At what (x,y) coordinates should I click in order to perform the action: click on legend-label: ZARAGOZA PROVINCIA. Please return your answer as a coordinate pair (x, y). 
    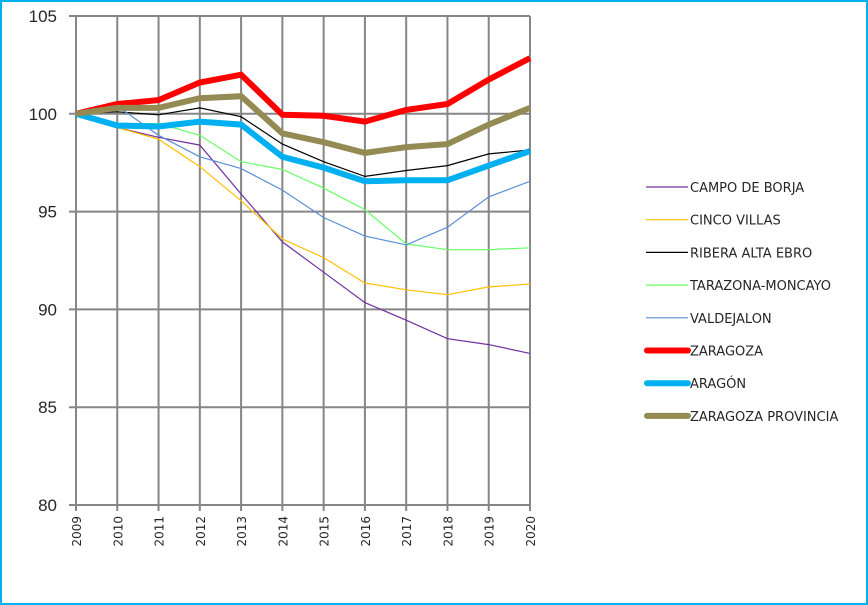
    Looking at the image, I should click on (764, 417).